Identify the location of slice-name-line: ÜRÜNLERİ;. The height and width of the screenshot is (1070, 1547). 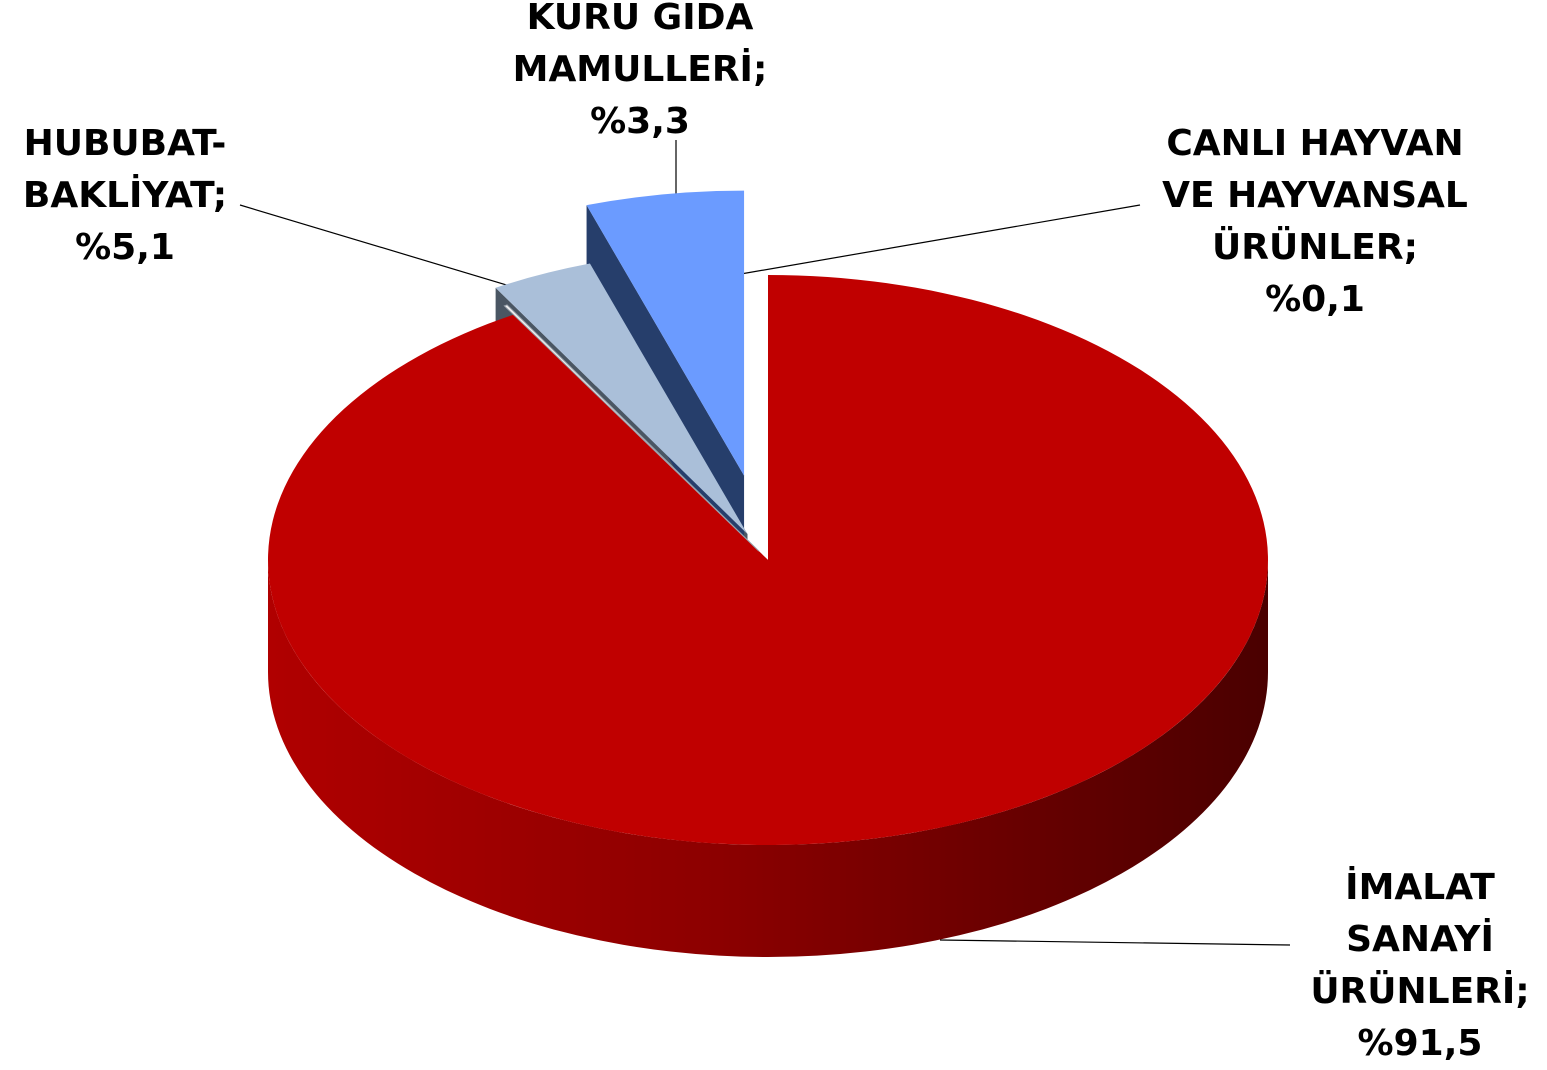
(1420, 991).